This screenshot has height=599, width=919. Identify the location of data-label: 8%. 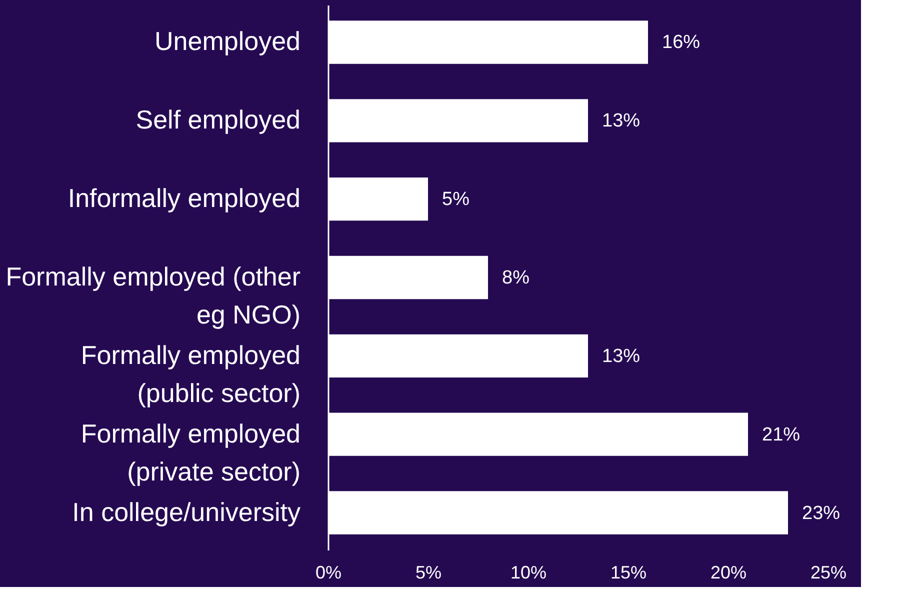
(516, 278).